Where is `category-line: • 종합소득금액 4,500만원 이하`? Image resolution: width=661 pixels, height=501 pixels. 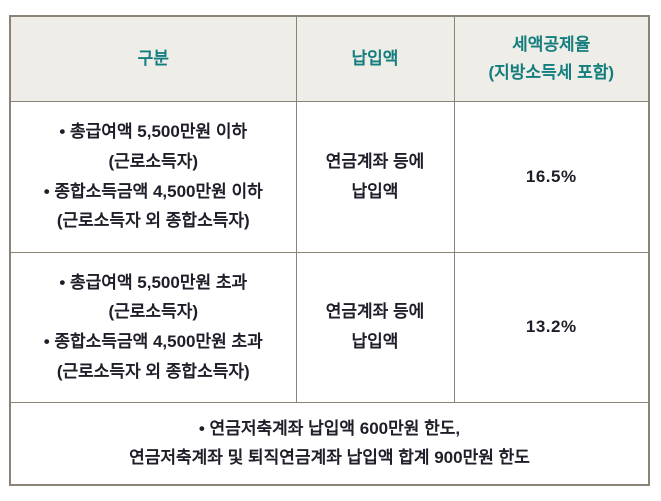 category-line: • 종합소득금액 4,500만원 이하 is located at coordinates (153, 191).